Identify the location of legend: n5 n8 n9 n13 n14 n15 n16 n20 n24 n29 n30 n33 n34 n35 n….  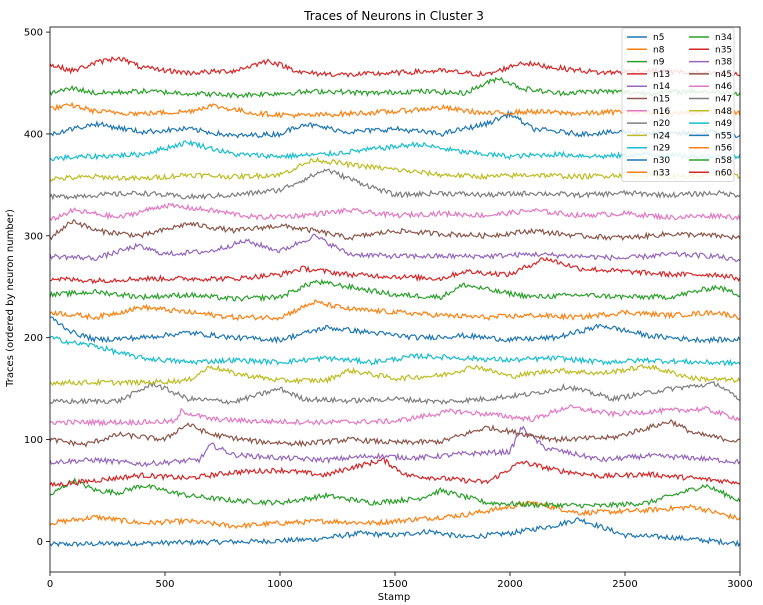
(678, 105).